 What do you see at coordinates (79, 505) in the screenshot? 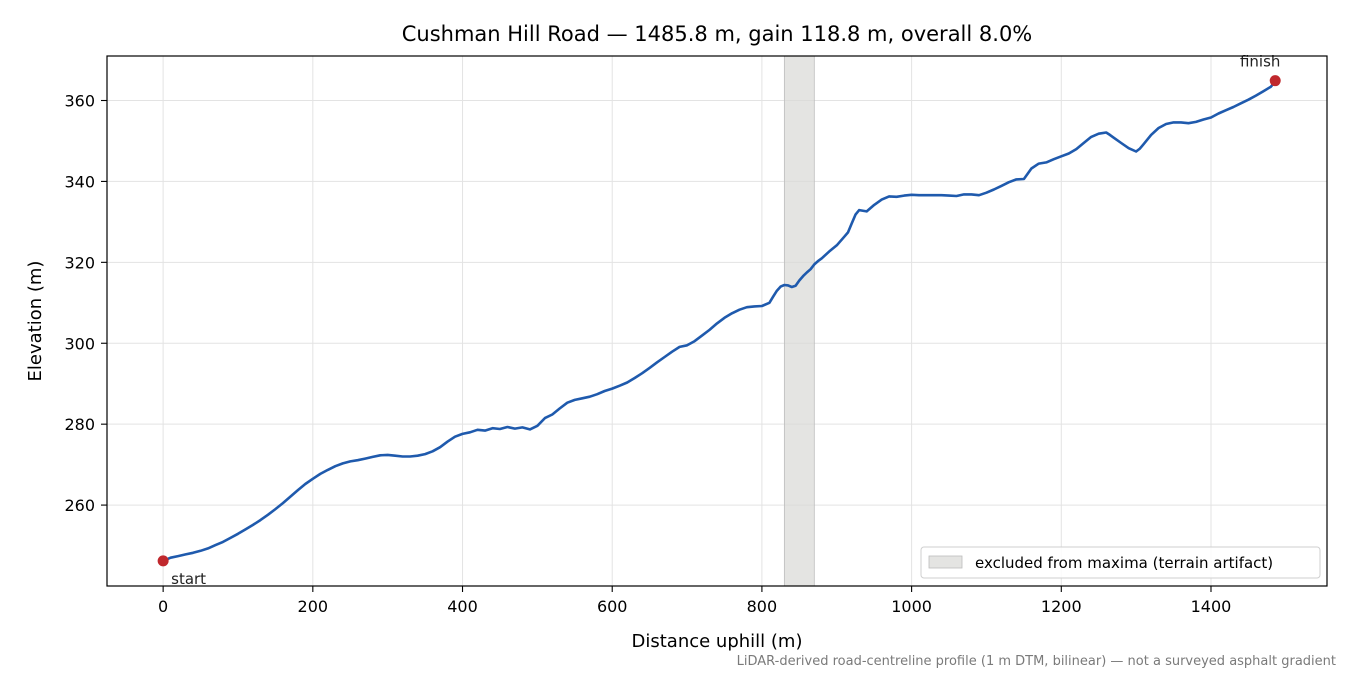
I see `y-tick-label: 260` at bounding box center [79, 505].